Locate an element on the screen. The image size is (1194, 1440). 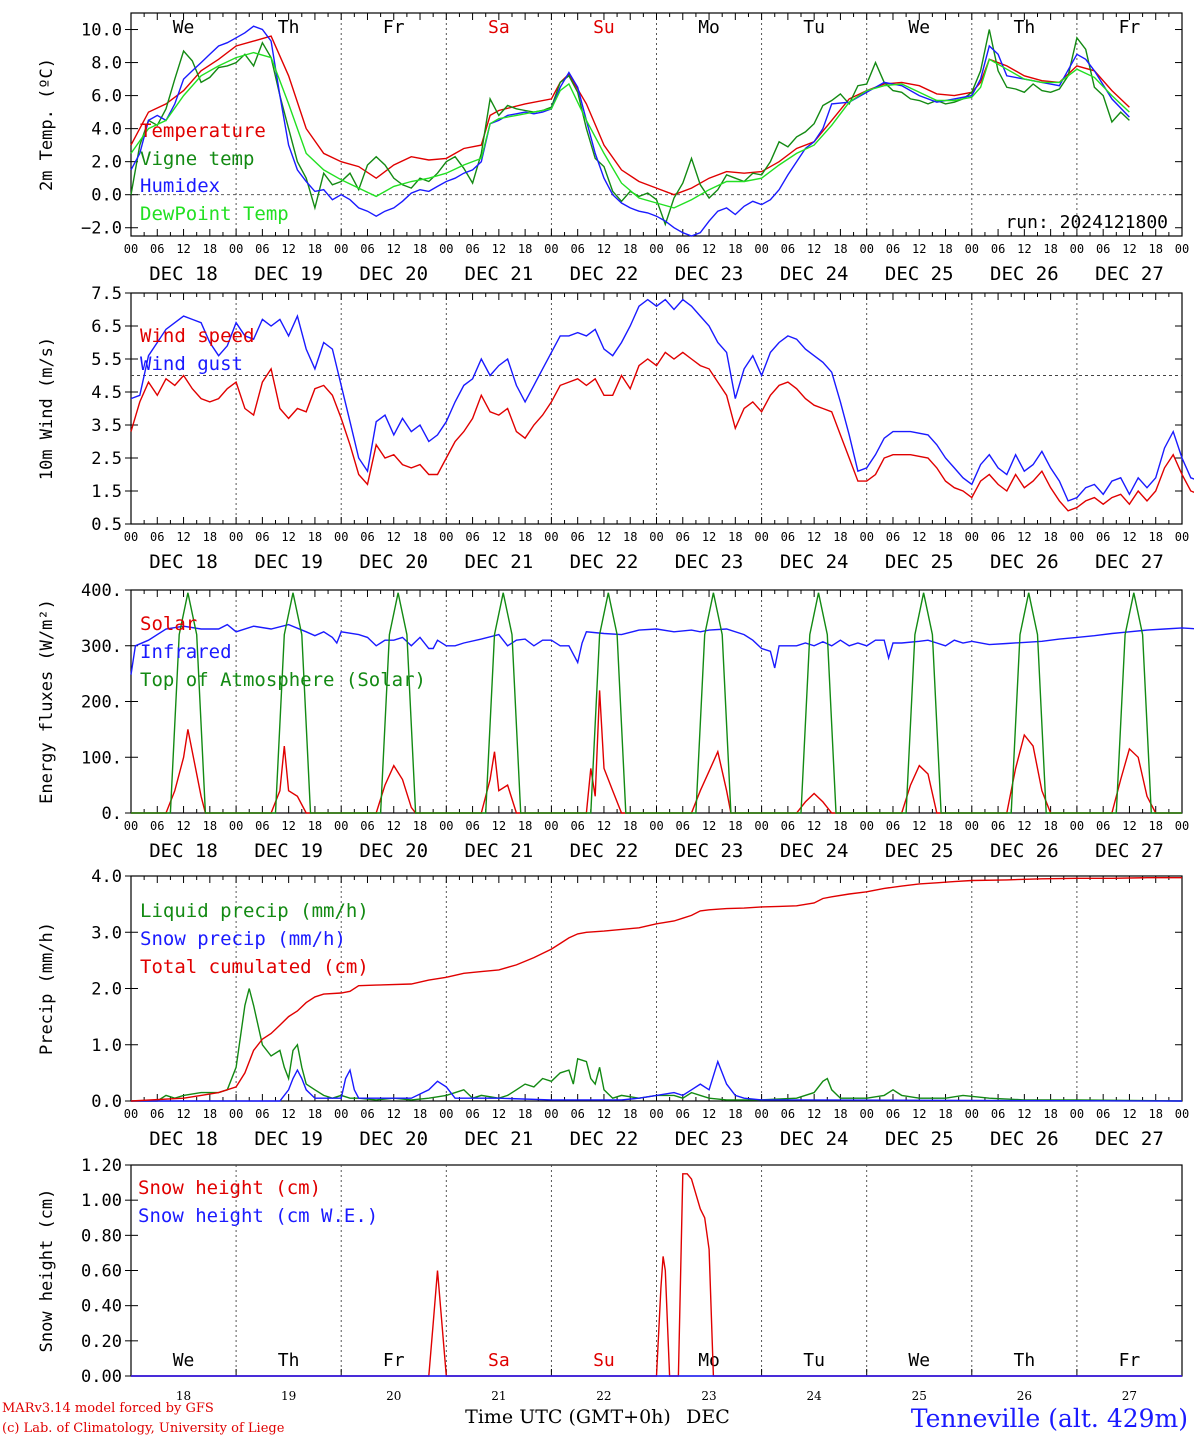
panel-3-date-label: DEC 20 is located at coordinates (393, 851).